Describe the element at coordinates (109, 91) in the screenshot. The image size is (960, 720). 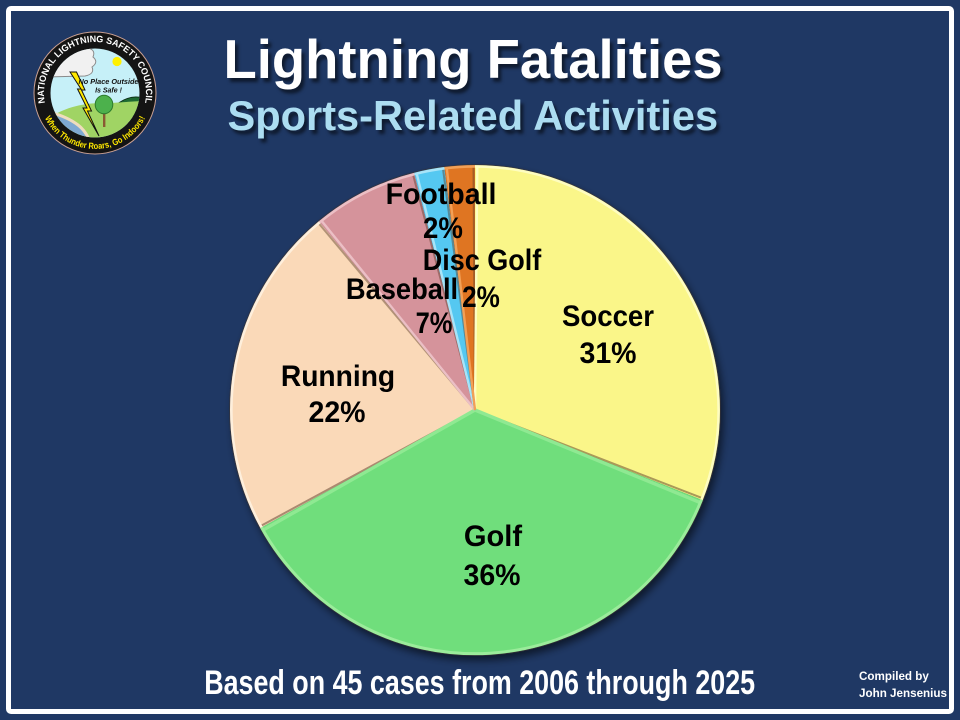
I see `svg-text: Is Safe !` at that location.